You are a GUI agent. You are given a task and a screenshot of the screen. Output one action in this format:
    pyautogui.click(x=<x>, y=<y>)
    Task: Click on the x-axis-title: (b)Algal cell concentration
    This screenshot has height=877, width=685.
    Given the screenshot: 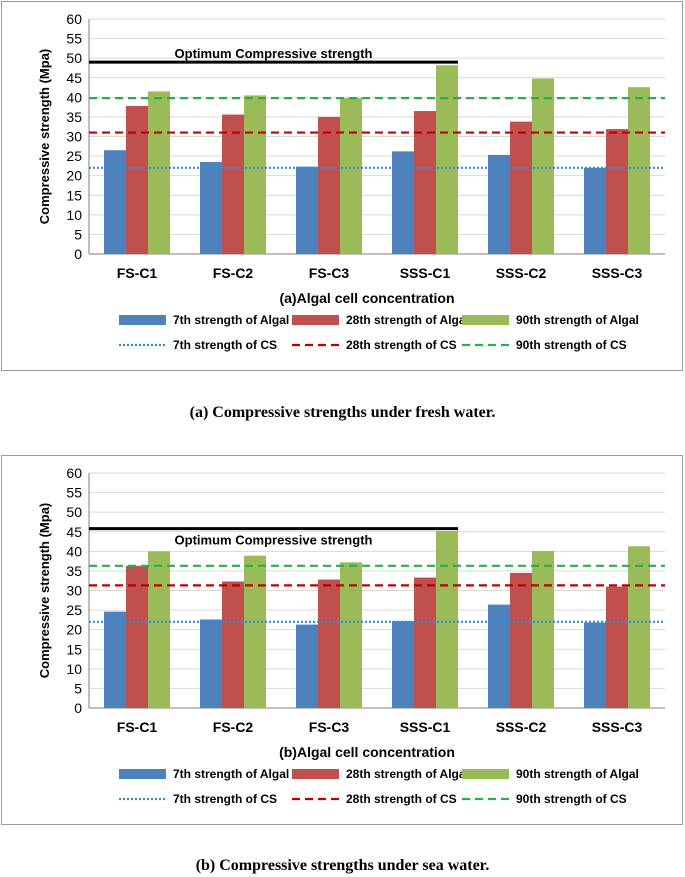 What is the action you would take?
    pyautogui.click(x=367, y=752)
    